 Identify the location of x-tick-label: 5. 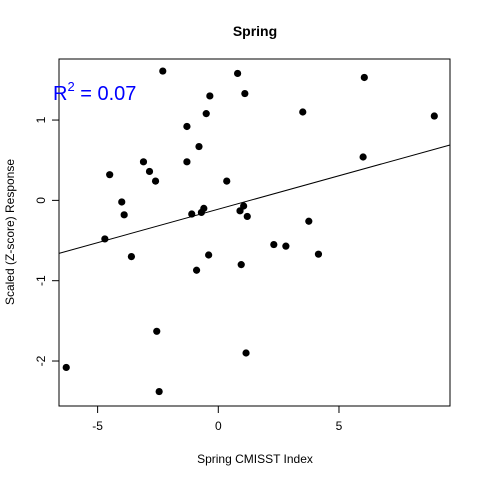
(339, 426).